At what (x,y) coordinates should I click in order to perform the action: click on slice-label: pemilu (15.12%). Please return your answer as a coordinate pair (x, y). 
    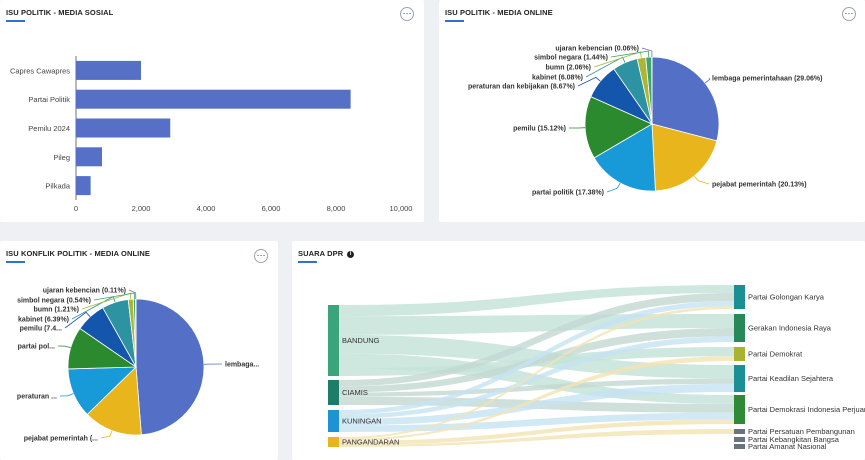
    Looking at the image, I should click on (539, 129).